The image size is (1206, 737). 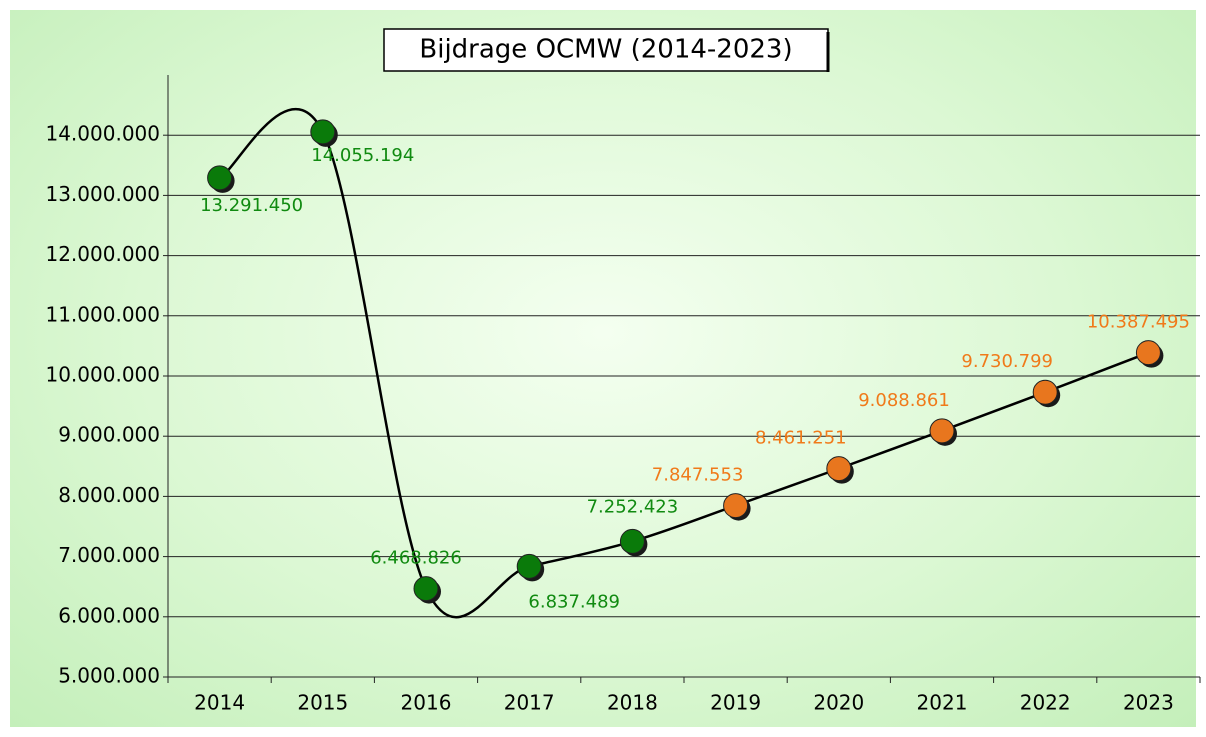 What do you see at coordinates (426, 703) in the screenshot?
I see `x-tick-label: 2016` at bounding box center [426, 703].